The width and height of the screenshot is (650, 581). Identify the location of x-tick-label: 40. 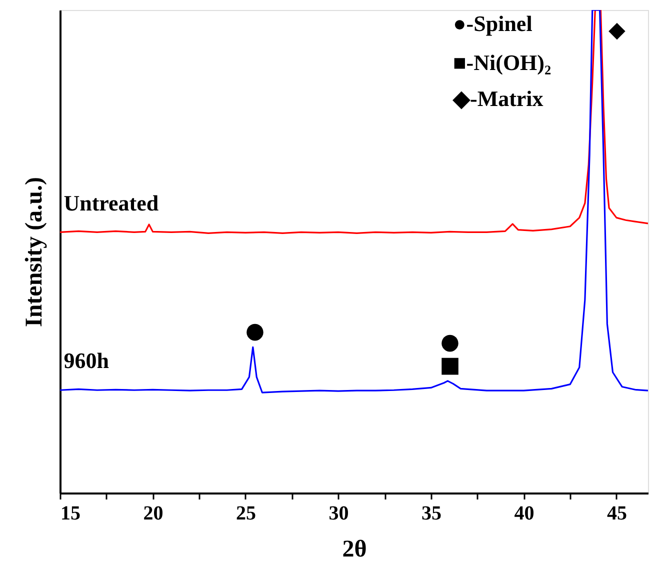
(524, 513).